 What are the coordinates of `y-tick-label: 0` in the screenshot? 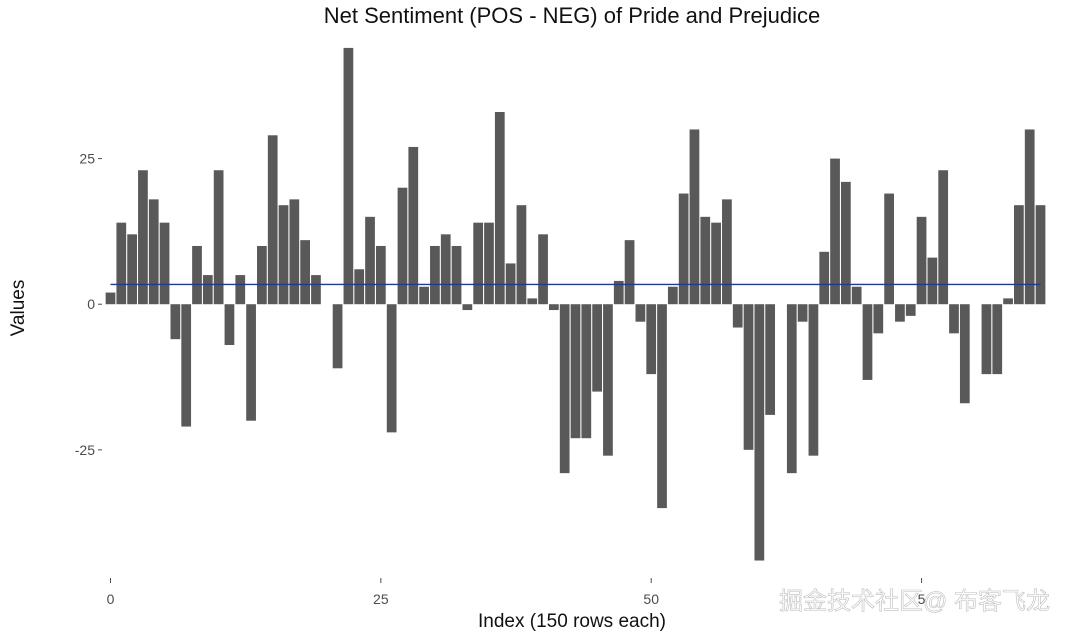 It's located at (91, 304).